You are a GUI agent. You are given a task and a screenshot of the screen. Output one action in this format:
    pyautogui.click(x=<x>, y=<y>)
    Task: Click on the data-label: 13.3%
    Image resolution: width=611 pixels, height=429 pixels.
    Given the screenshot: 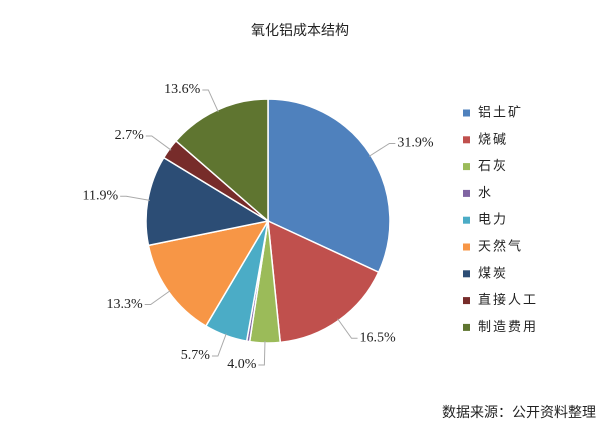 What is the action you would take?
    pyautogui.click(x=125, y=304)
    